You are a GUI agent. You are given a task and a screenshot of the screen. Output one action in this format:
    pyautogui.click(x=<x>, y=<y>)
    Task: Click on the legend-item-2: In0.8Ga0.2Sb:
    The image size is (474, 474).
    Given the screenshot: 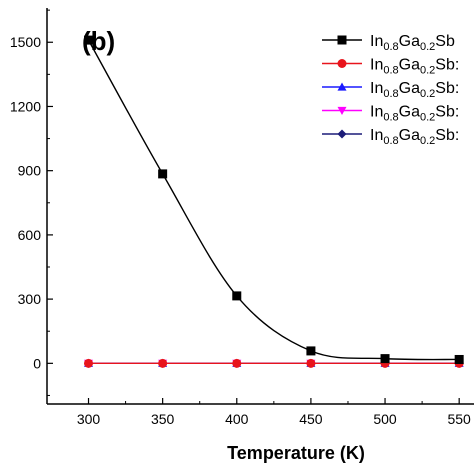 What is the action you would take?
    pyautogui.click(x=390, y=67)
    